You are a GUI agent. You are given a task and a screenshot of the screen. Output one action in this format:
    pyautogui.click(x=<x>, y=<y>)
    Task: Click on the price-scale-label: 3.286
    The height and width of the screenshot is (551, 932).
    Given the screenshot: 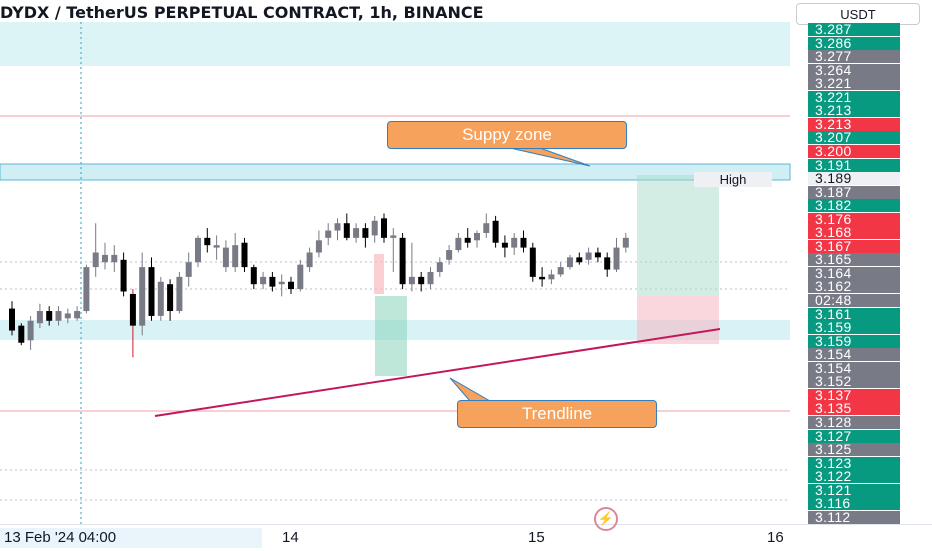 What is the action you would take?
    pyautogui.click(x=854, y=43)
    